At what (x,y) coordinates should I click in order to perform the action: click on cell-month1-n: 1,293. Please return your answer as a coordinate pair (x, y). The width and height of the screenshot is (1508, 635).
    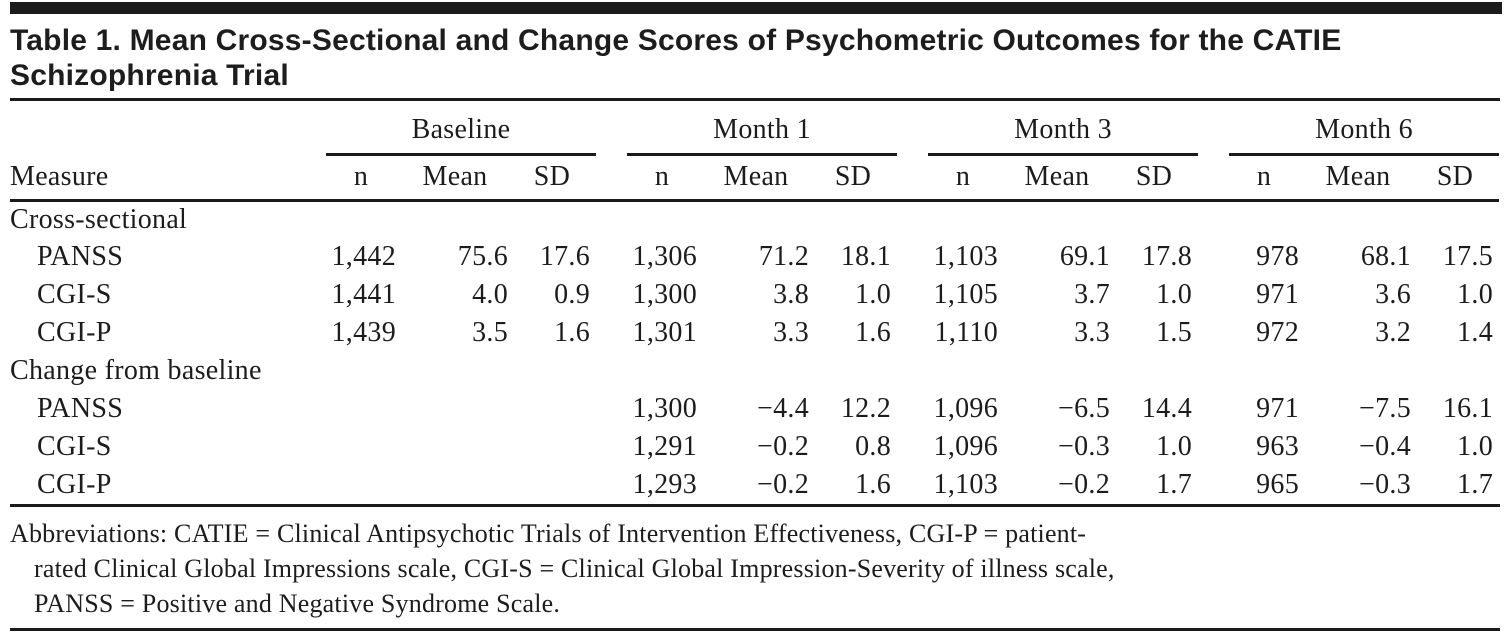
    Looking at the image, I should click on (665, 484).